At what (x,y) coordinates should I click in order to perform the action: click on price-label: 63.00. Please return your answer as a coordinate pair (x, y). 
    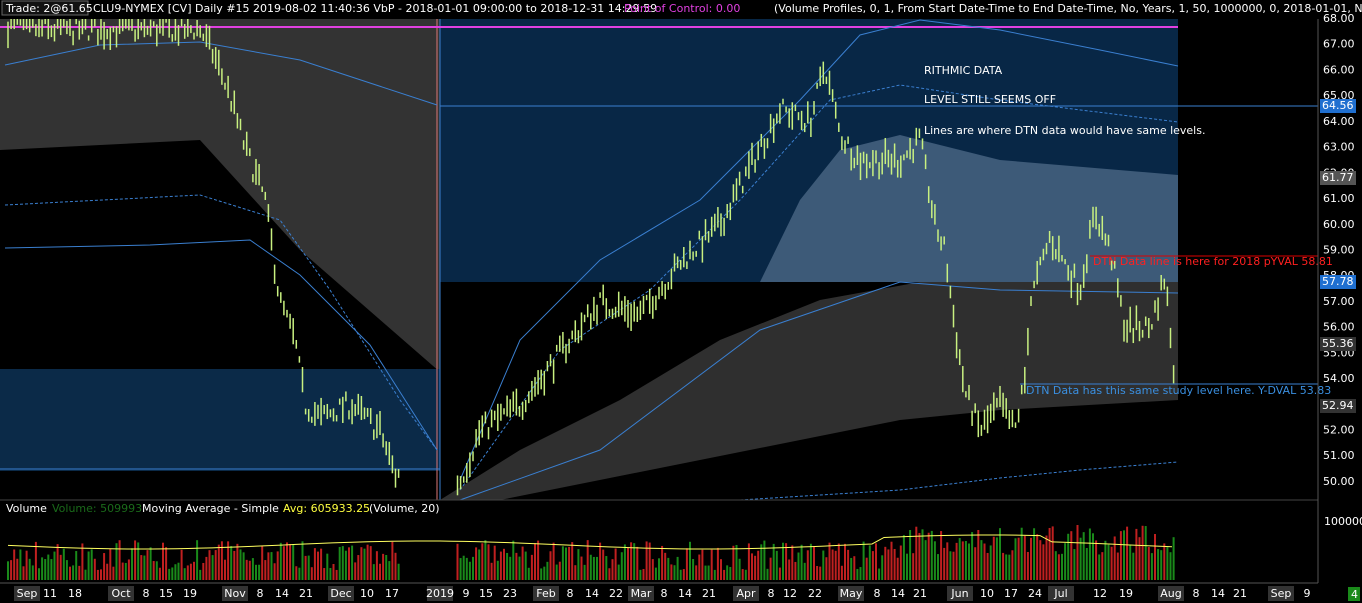
    Looking at the image, I should click on (1339, 147).